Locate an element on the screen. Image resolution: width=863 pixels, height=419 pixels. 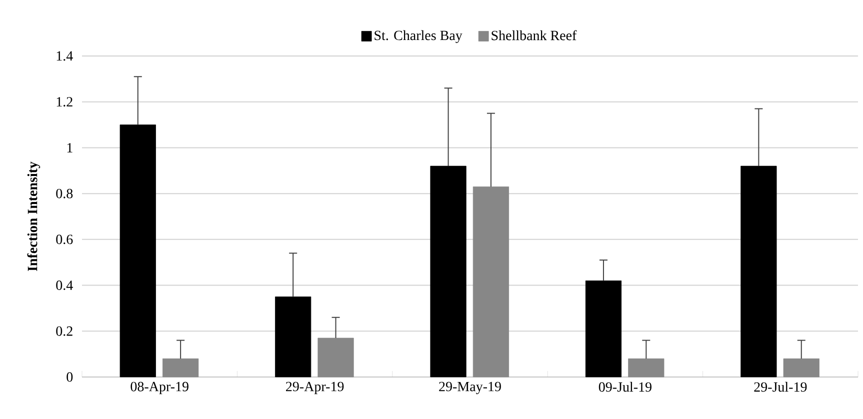
x-tick-label: 29-Apr-19 is located at coordinates (315, 388).